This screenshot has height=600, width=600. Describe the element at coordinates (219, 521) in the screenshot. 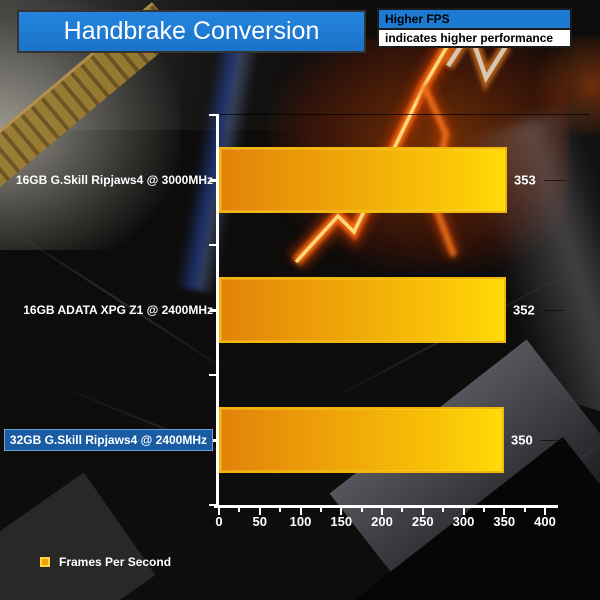

I see `x-axis-tick-label: 0` at that location.